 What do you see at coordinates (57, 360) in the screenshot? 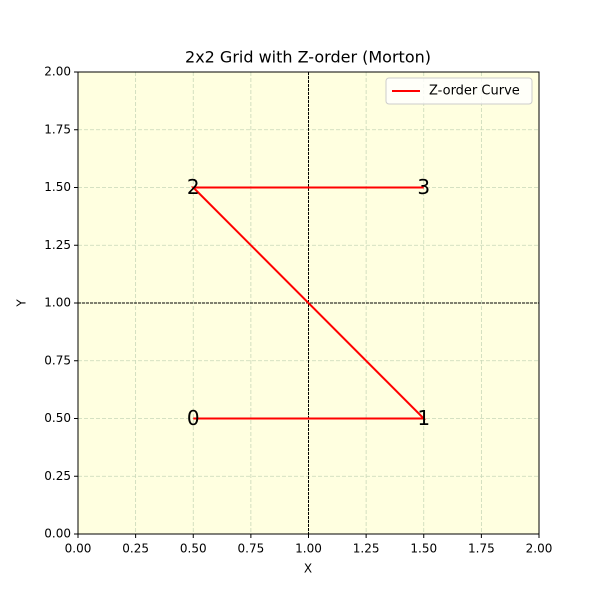
I see `y-tick-label: 0.75` at bounding box center [57, 360].